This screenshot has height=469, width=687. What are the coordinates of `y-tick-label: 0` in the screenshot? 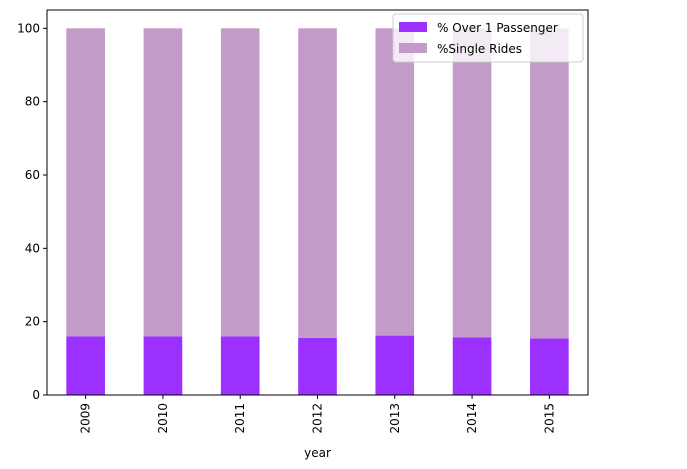 It's located at (36, 395).